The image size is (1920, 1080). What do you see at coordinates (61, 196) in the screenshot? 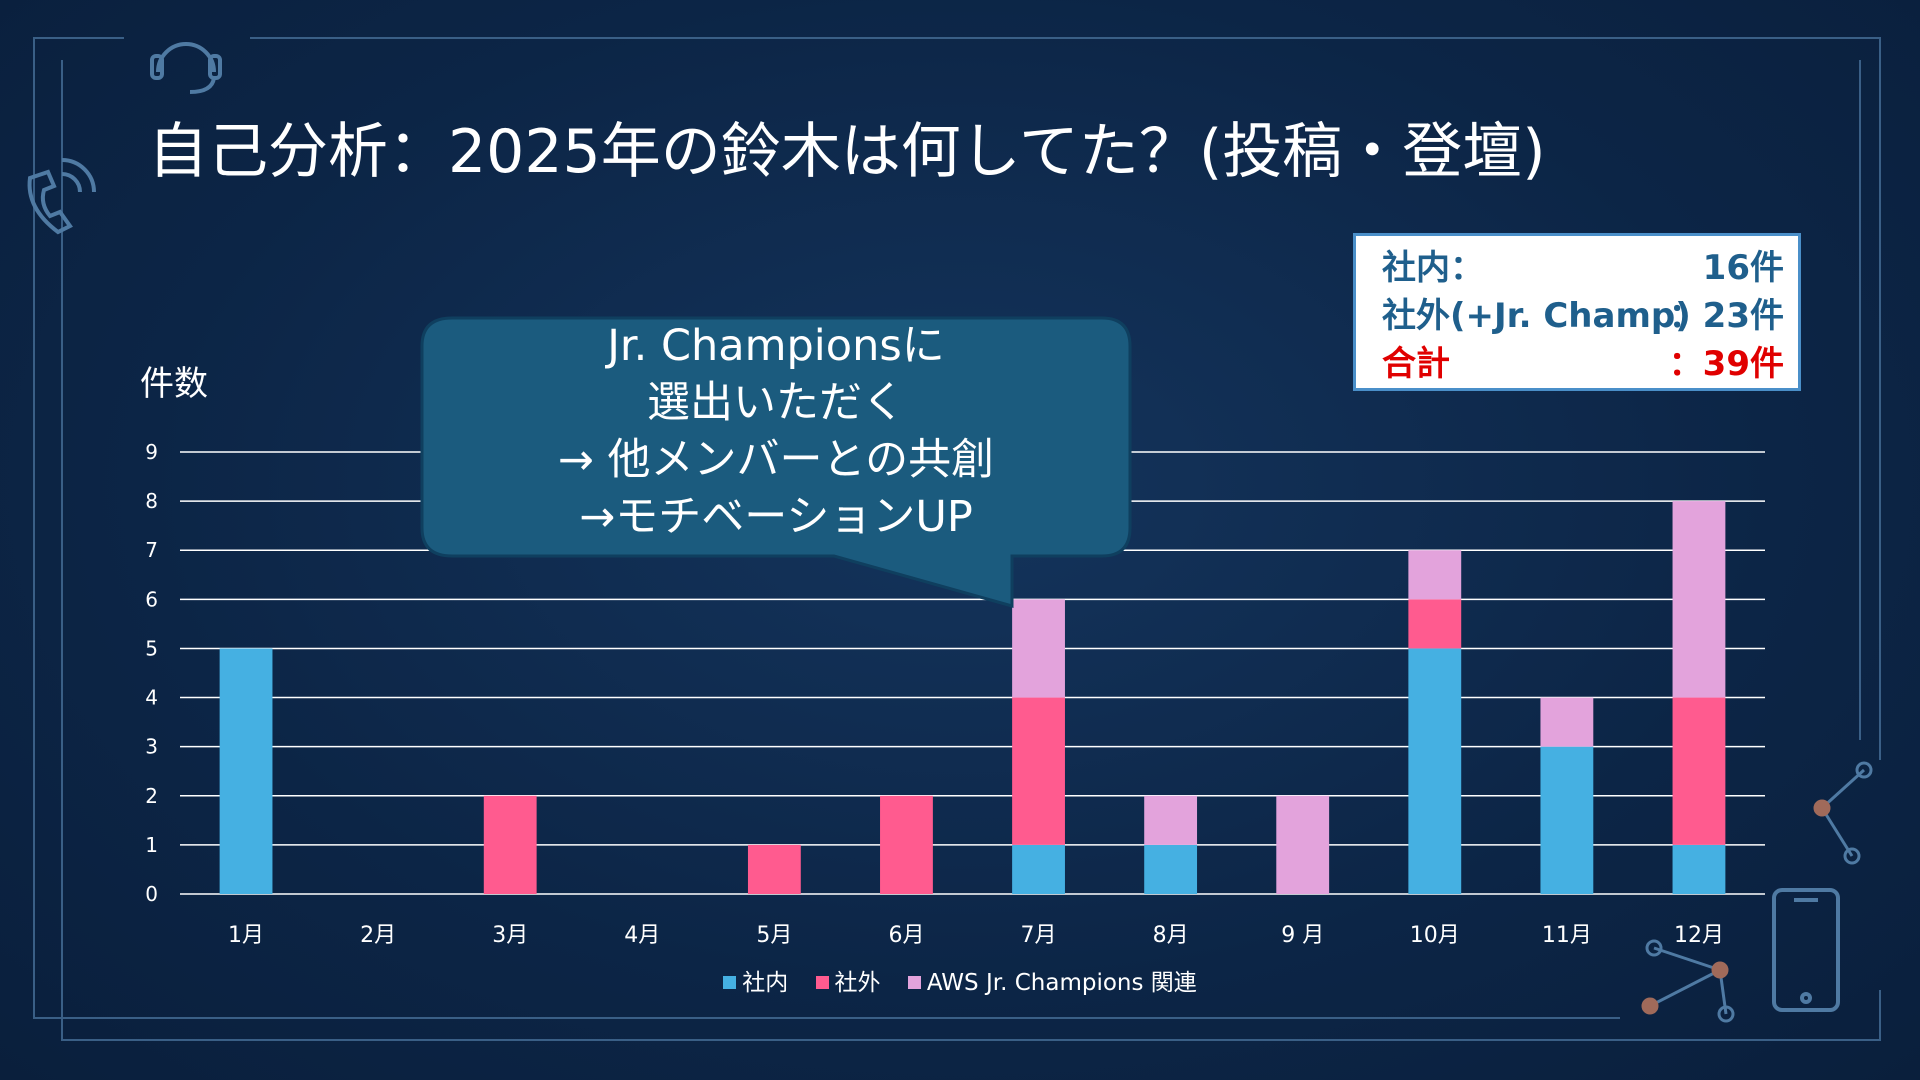
I see `phone-icon` at bounding box center [61, 196].